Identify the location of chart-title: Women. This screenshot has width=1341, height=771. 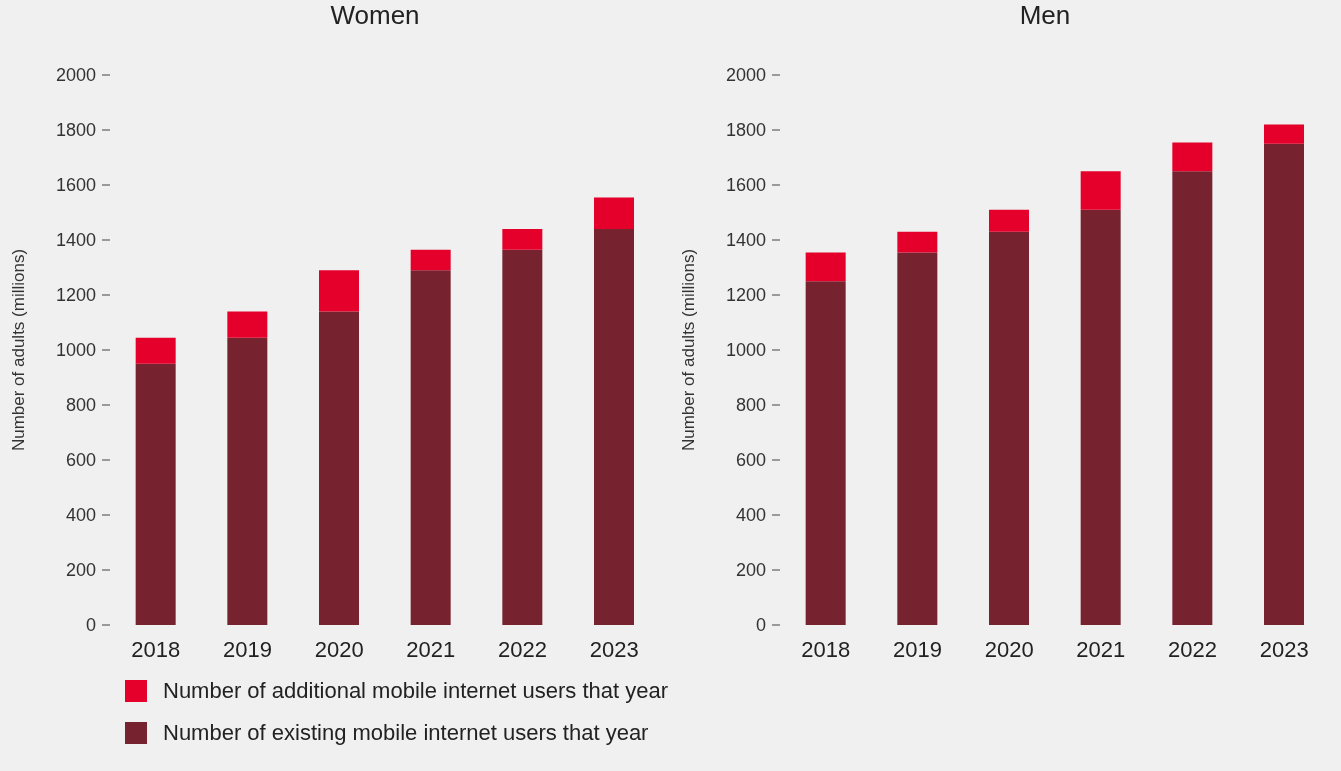
(375, 16).